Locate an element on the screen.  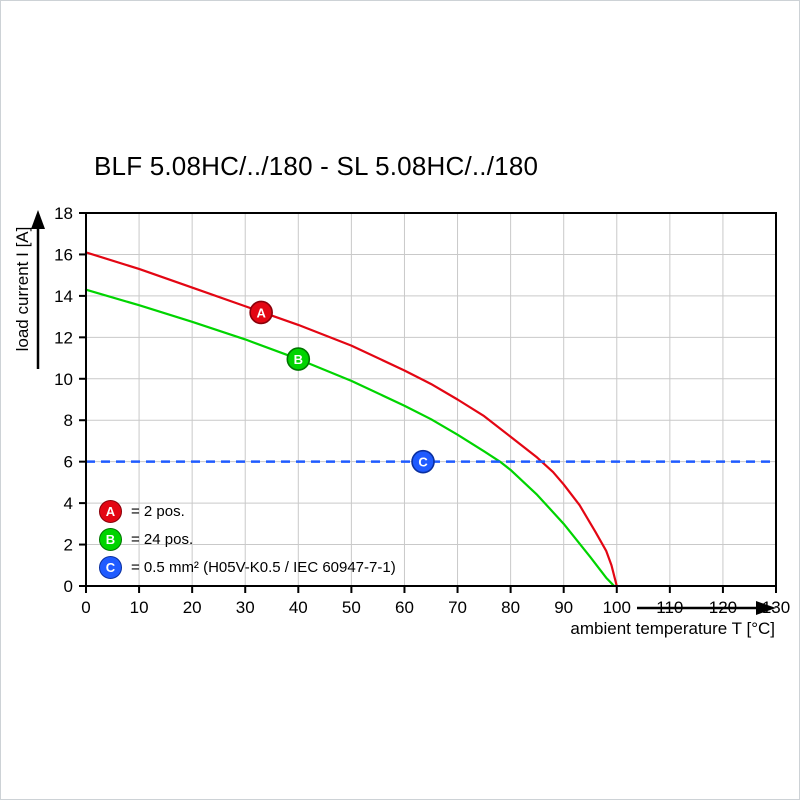
legend-label-c: = 0.5 mm² (H05V-K0.5 / IEC 60947-7-1) is located at coordinates (263, 567).